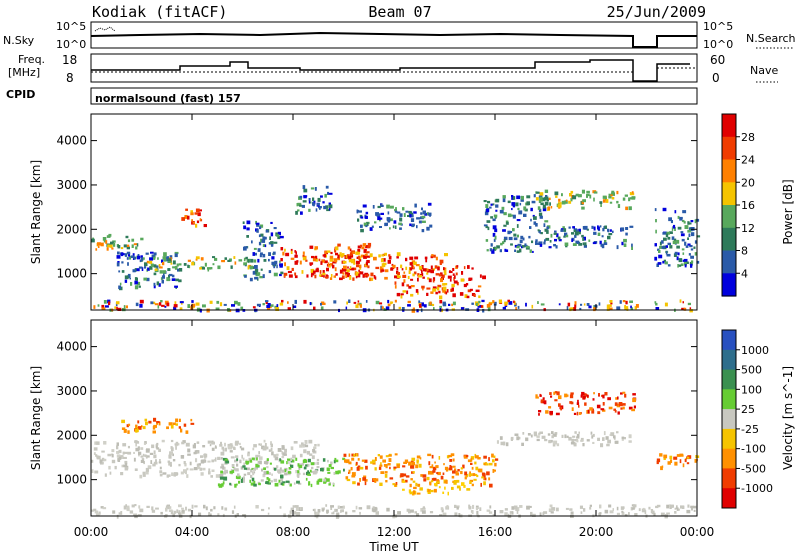  I want to click on nsky-label: N.Sky, so click(19, 40).